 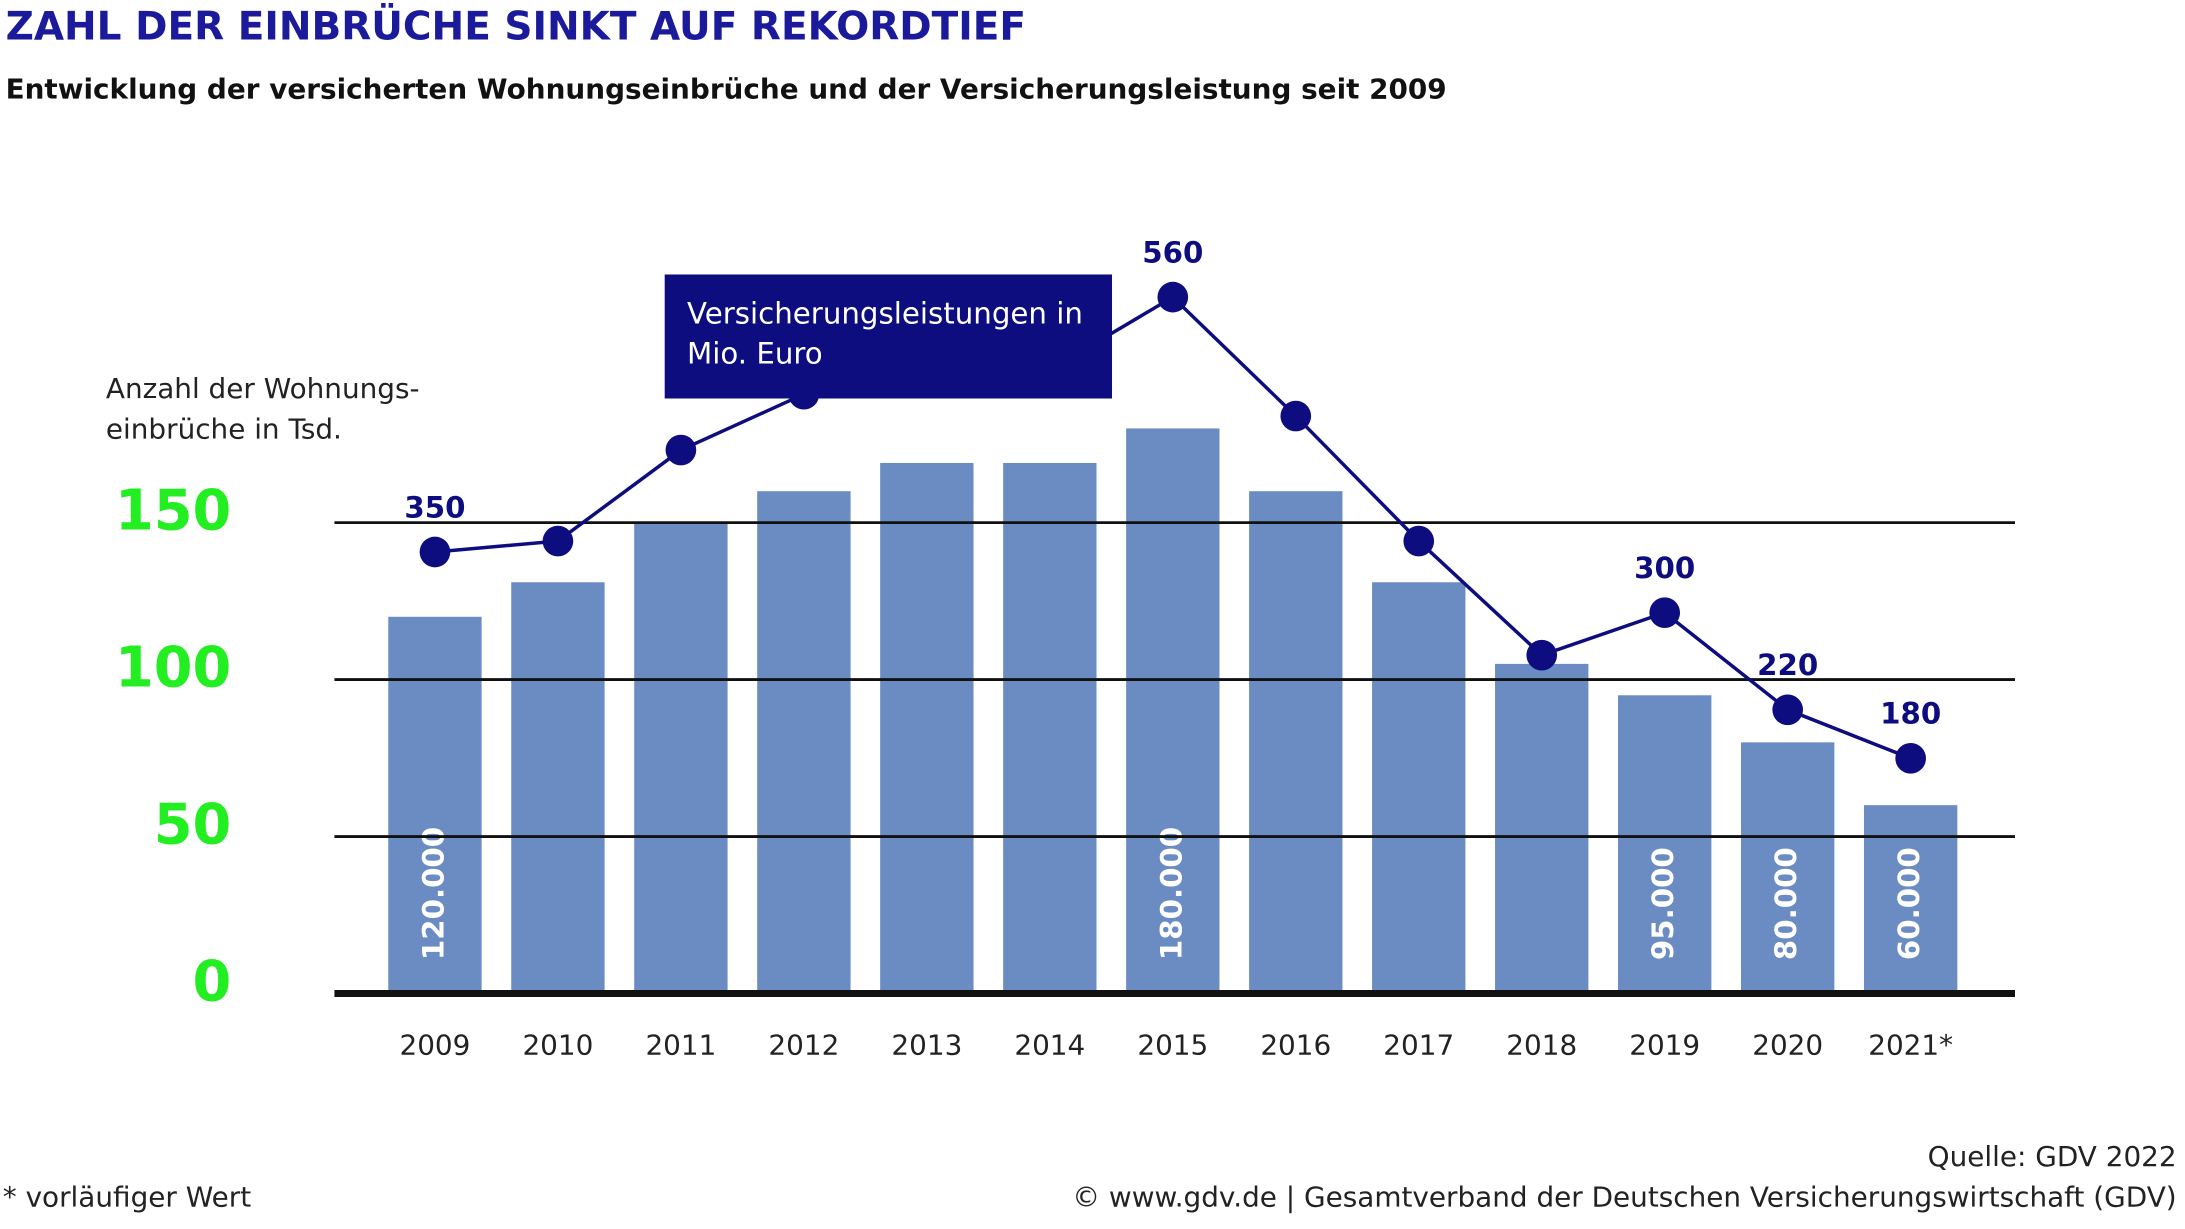 What do you see at coordinates (1909, 903) in the screenshot?
I see `bar-value-label: 60.000` at bounding box center [1909, 903].